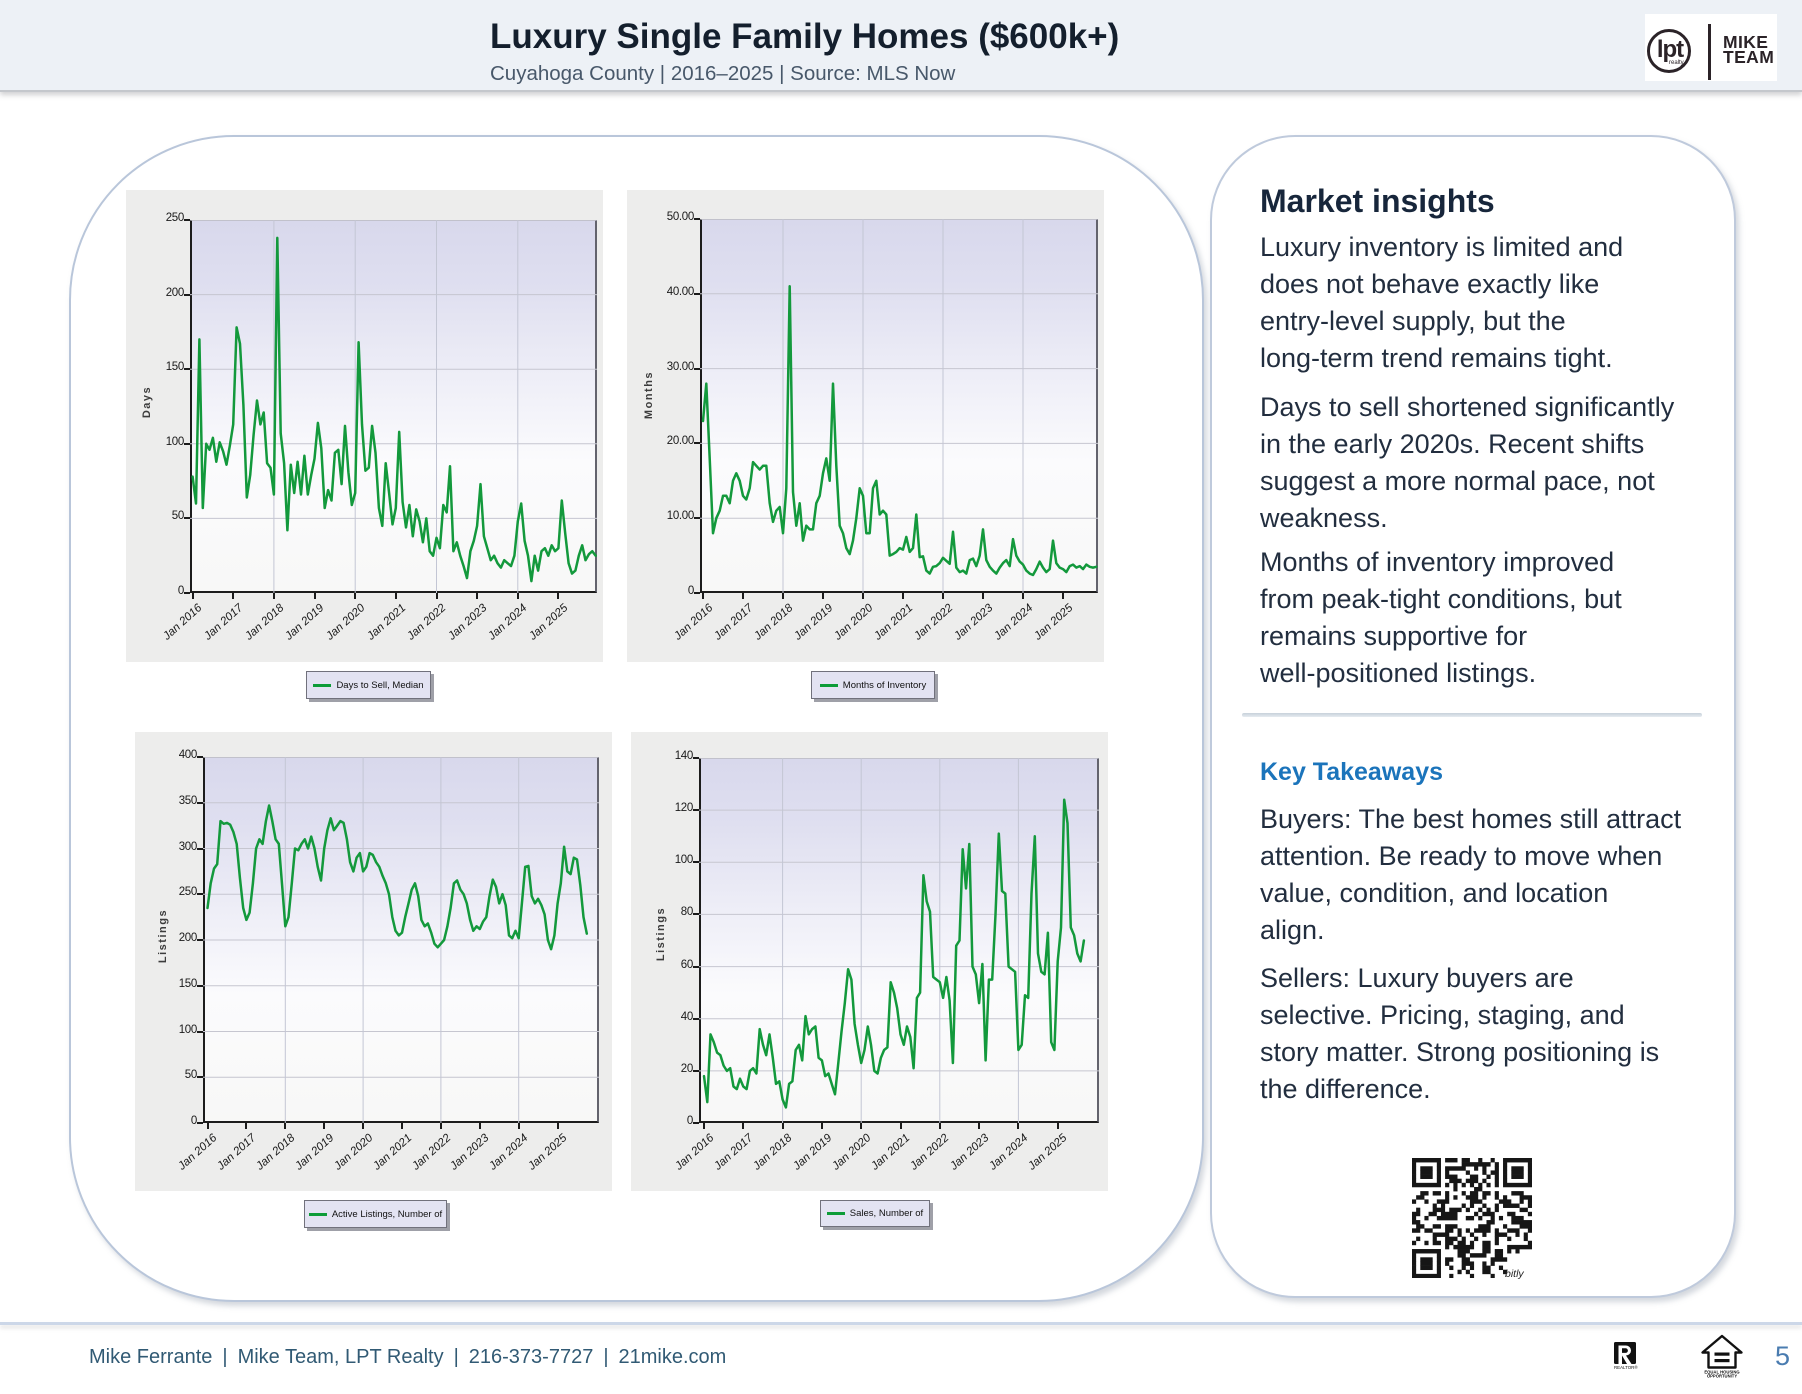 The height and width of the screenshot is (1394, 1802). I want to click on svg-text: OPPORTUNITY, so click(1722, 1376).